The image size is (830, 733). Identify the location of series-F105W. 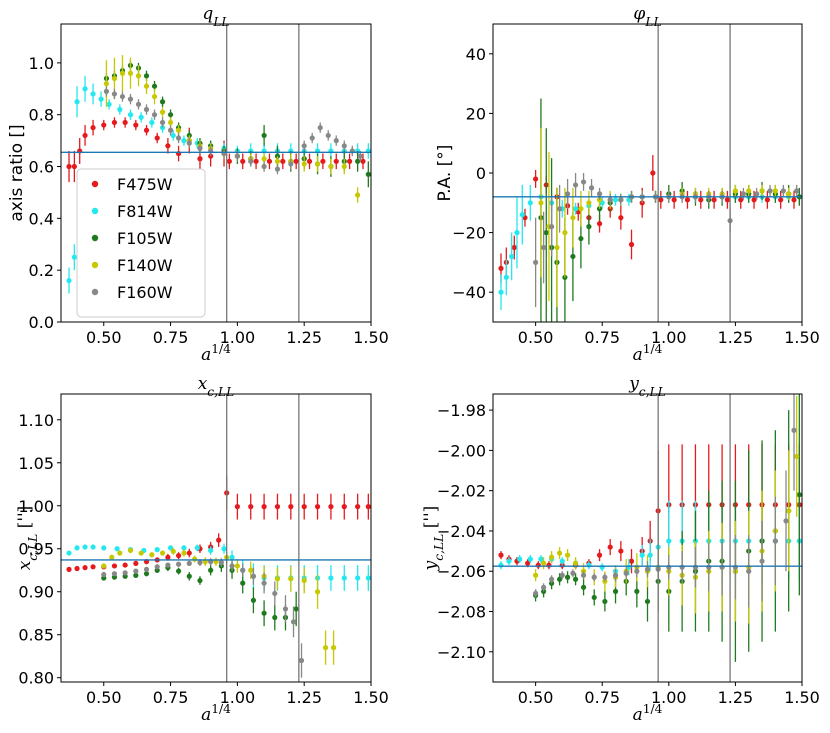
(200, 595).